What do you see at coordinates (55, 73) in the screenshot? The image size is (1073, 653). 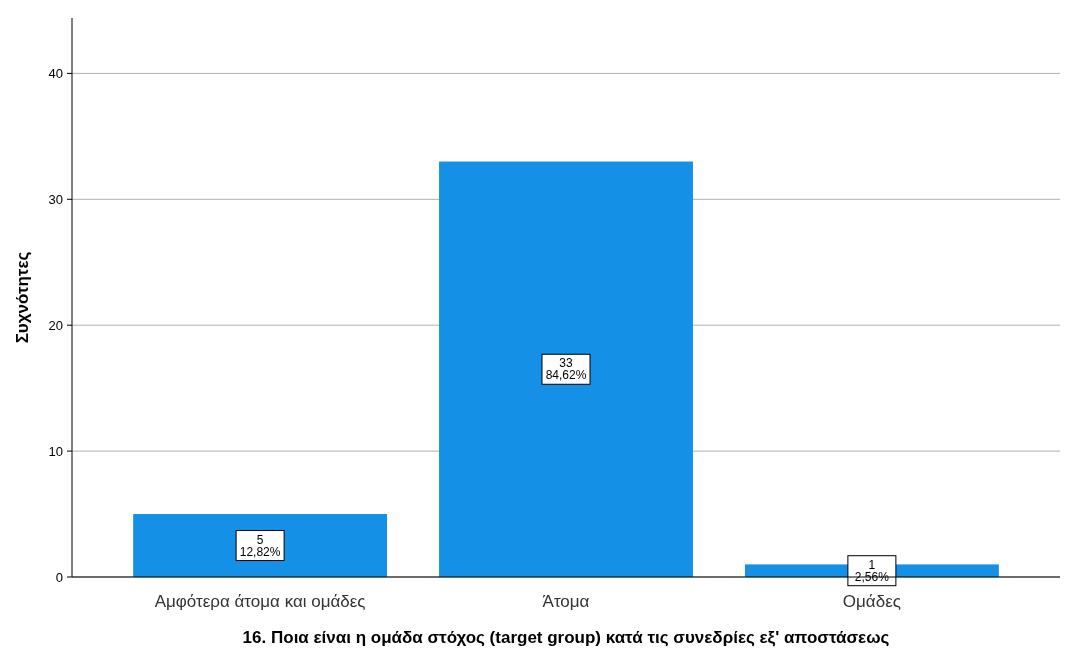 I see `y-tick-label: 40` at bounding box center [55, 73].